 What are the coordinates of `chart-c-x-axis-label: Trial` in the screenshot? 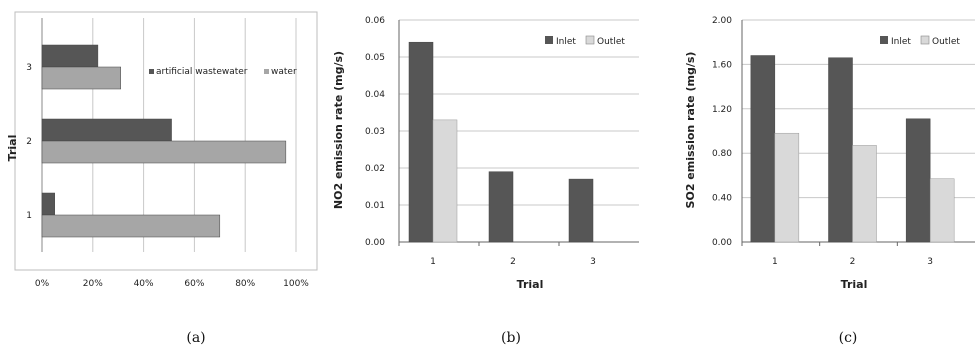 It's located at (854, 284).